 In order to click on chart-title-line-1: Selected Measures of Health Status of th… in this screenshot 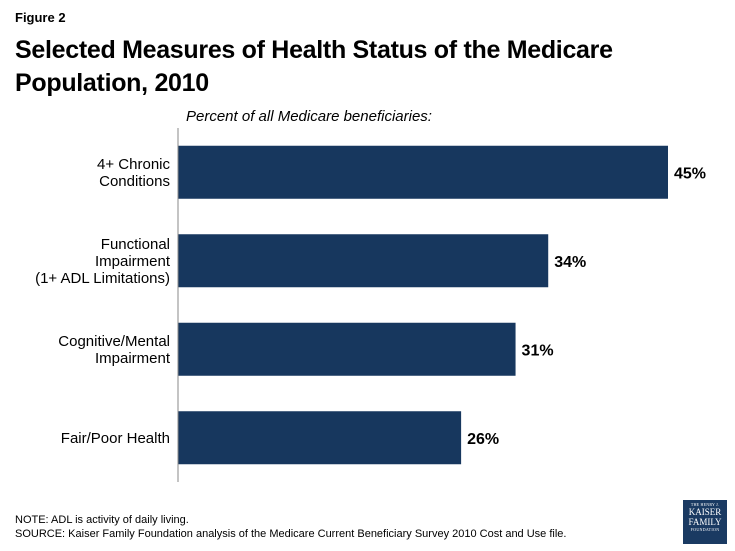, I will do `click(314, 50)`.